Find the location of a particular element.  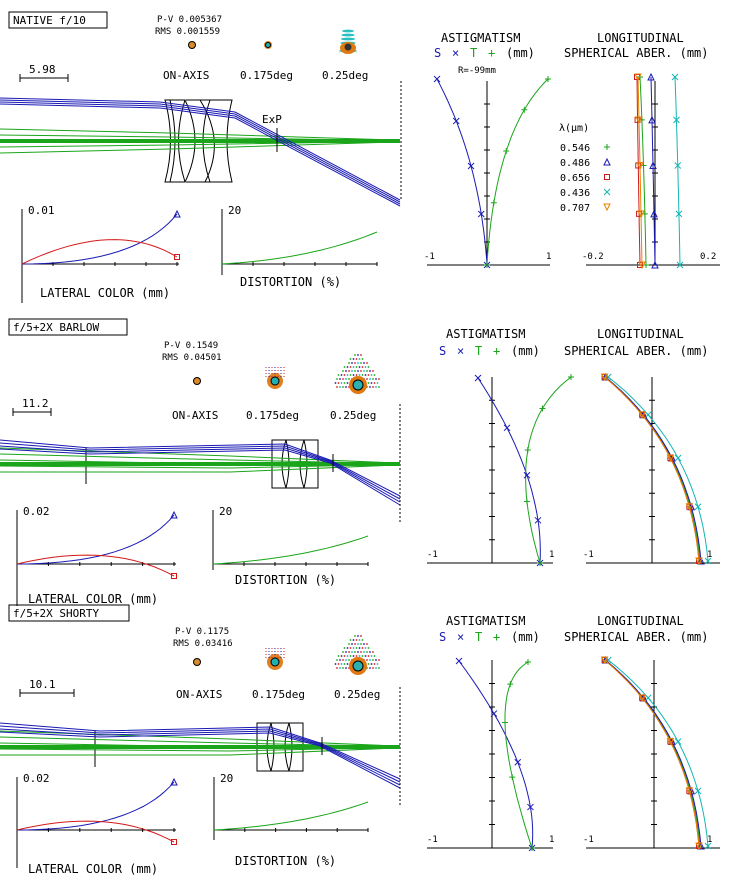

exit-pupil-label: ExP is located at coordinates (272, 119).